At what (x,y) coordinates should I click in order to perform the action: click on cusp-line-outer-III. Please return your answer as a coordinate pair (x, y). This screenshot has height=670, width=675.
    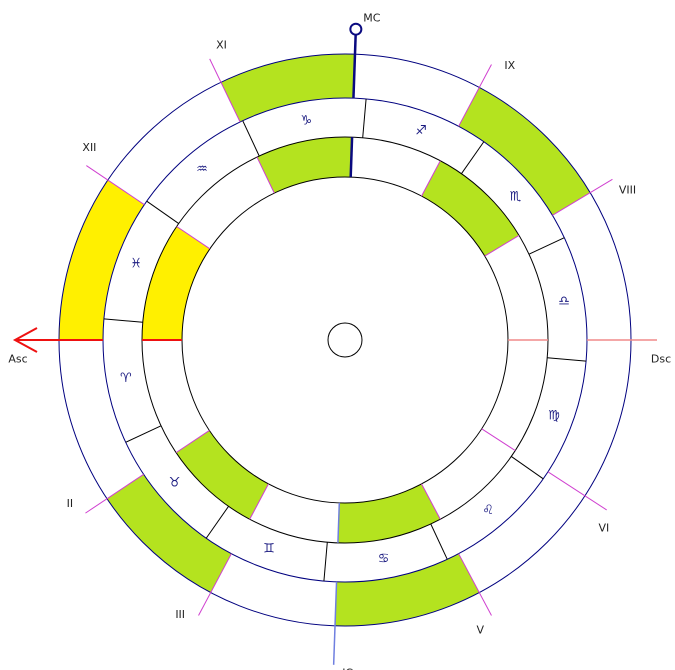
    Looking at the image, I should click on (215, 584).